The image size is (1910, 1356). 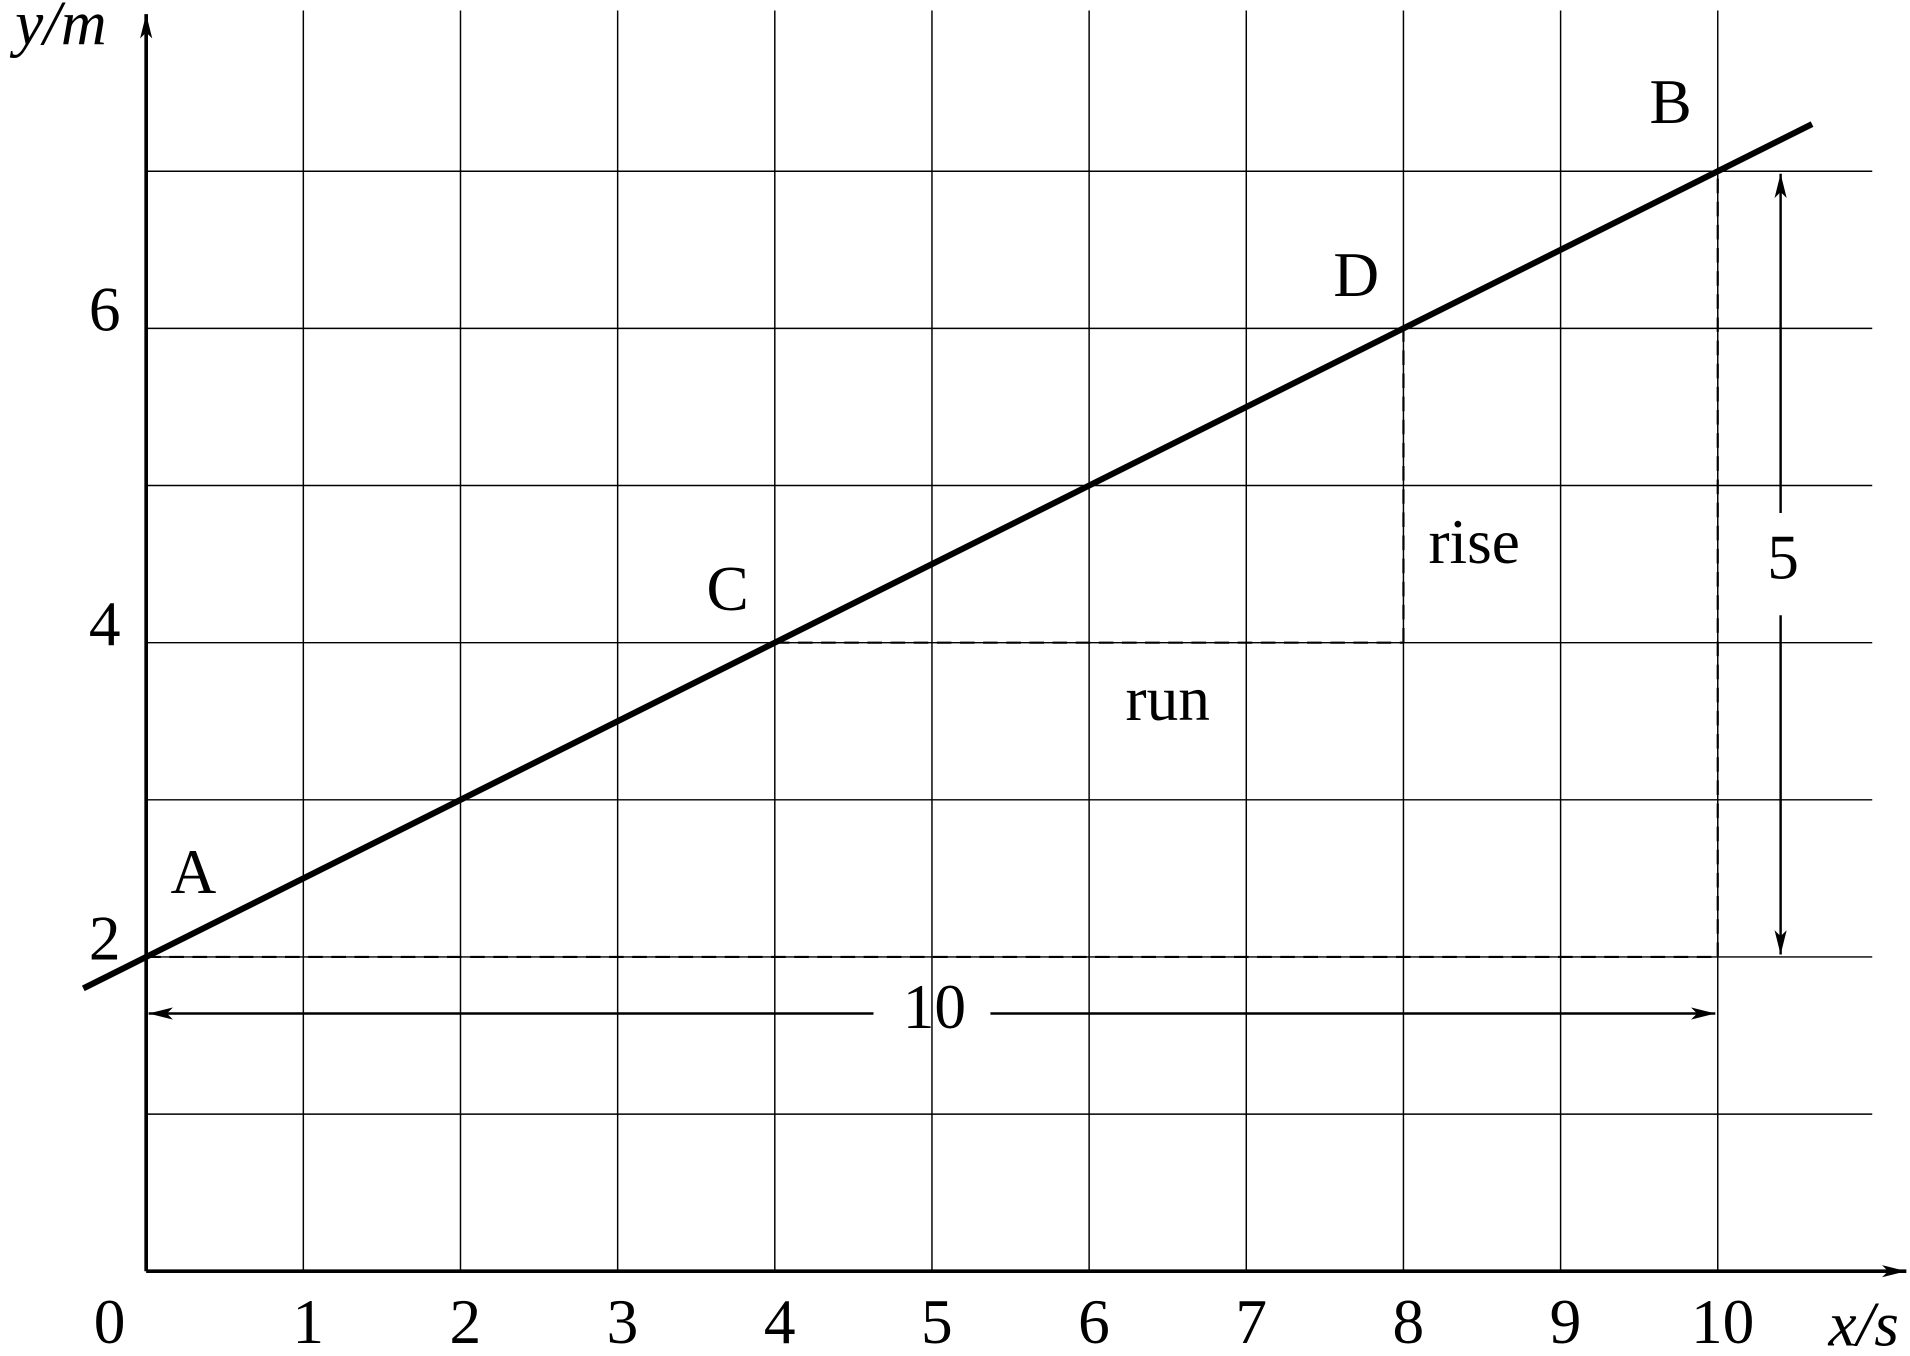 I want to click on annotation: rise, so click(x=1473, y=542).